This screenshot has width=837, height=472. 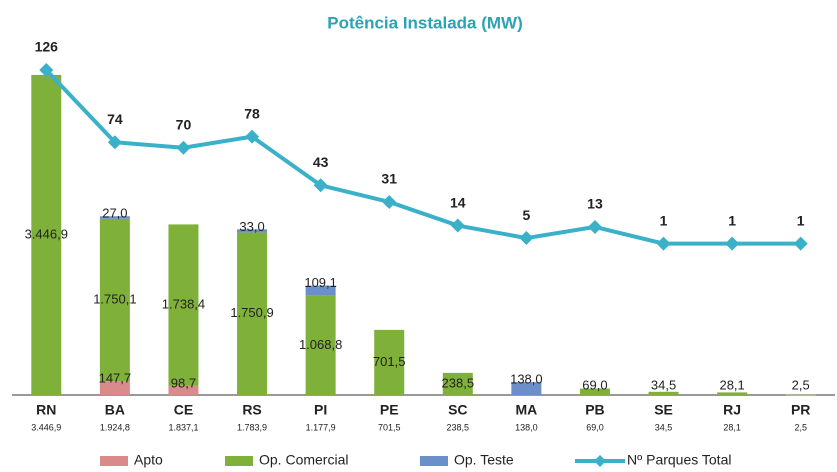 I want to click on total-label: 238,5, so click(x=458, y=427).